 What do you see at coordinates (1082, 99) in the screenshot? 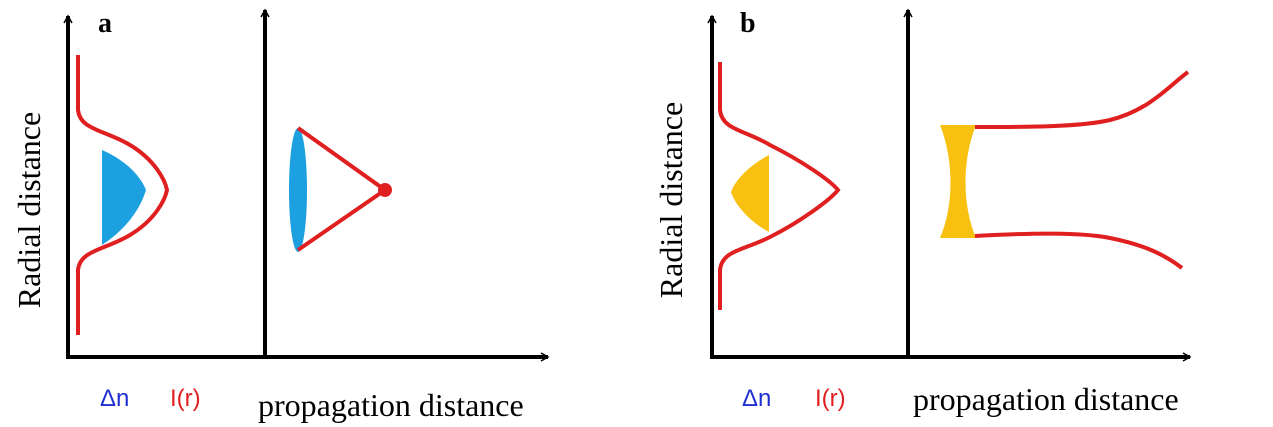
I see `beam-upper` at bounding box center [1082, 99].